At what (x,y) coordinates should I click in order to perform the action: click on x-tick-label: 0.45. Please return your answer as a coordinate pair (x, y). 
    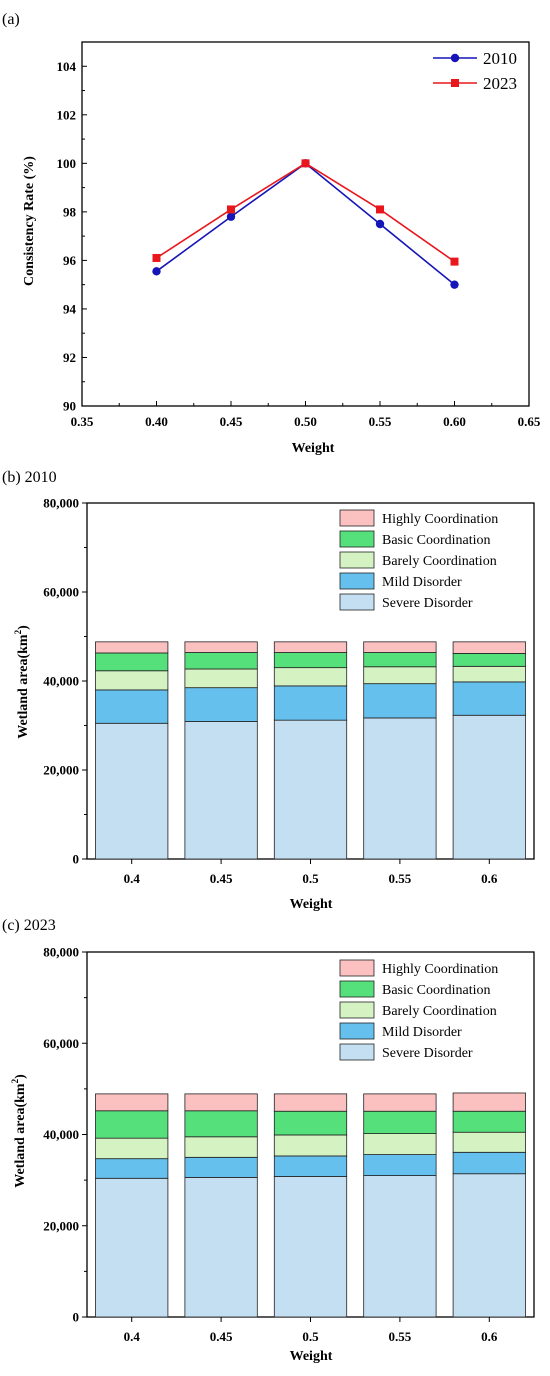
    Looking at the image, I should click on (221, 878).